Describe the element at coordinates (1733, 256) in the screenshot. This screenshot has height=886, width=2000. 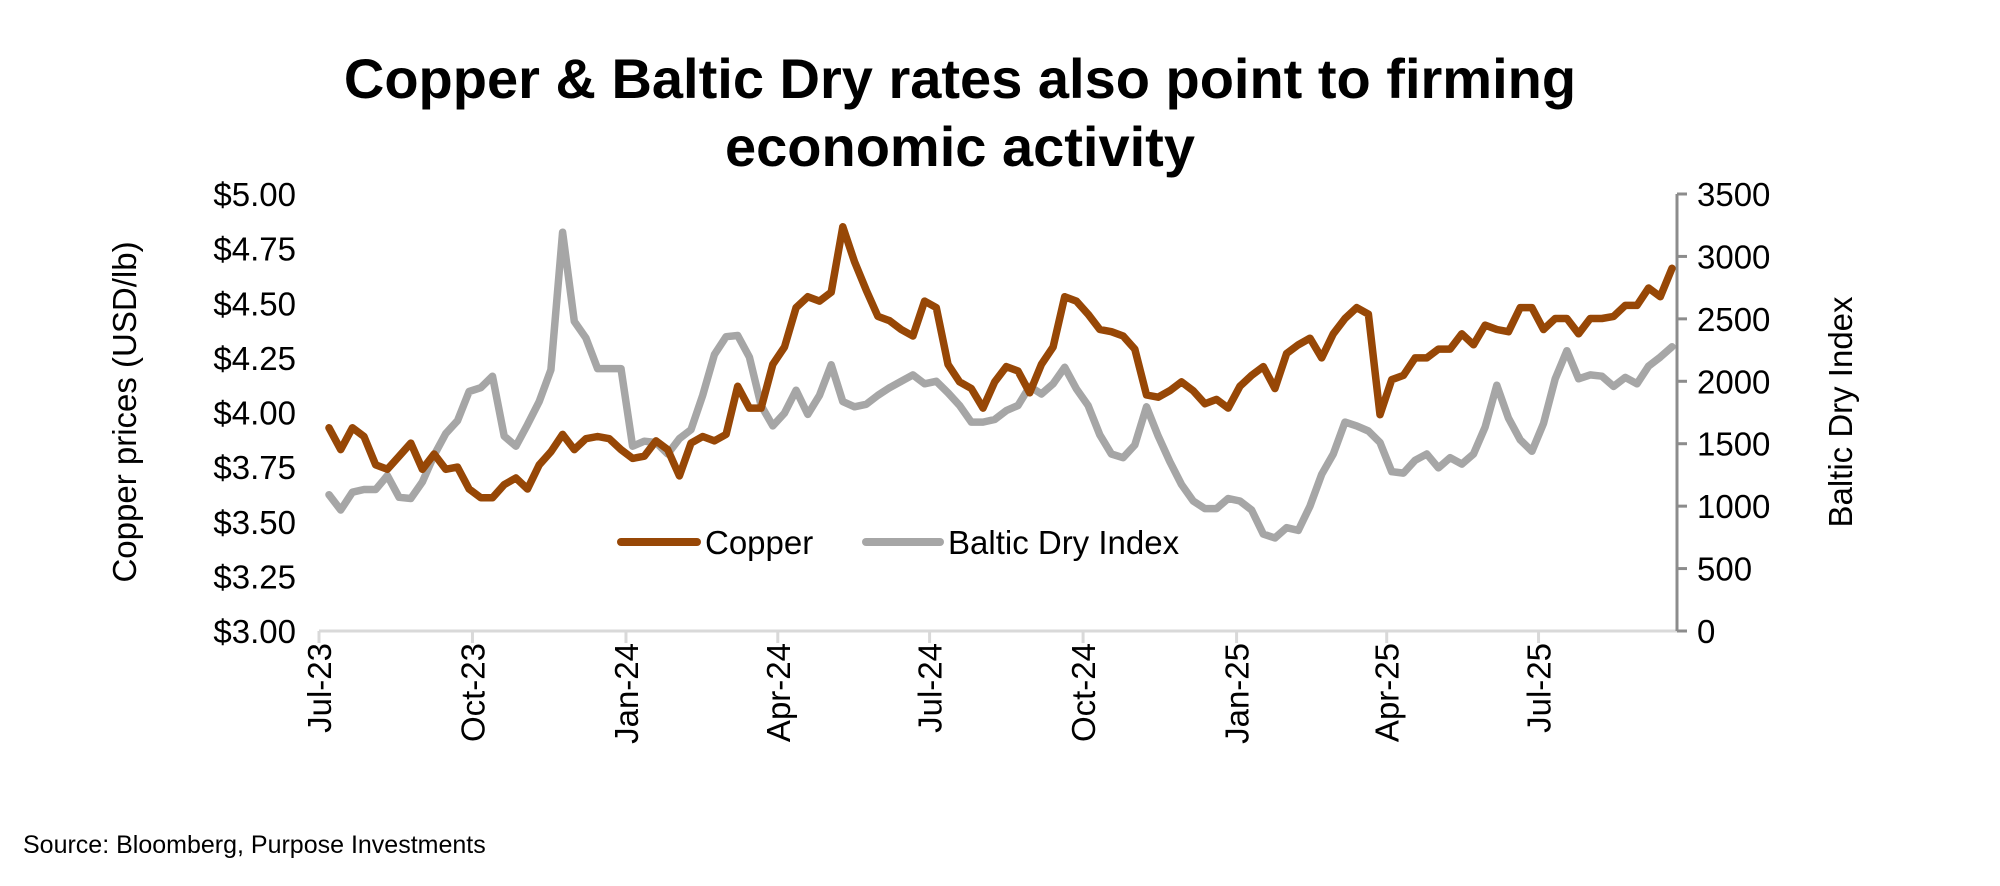
I see `y2-tick-label: 3000` at that location.